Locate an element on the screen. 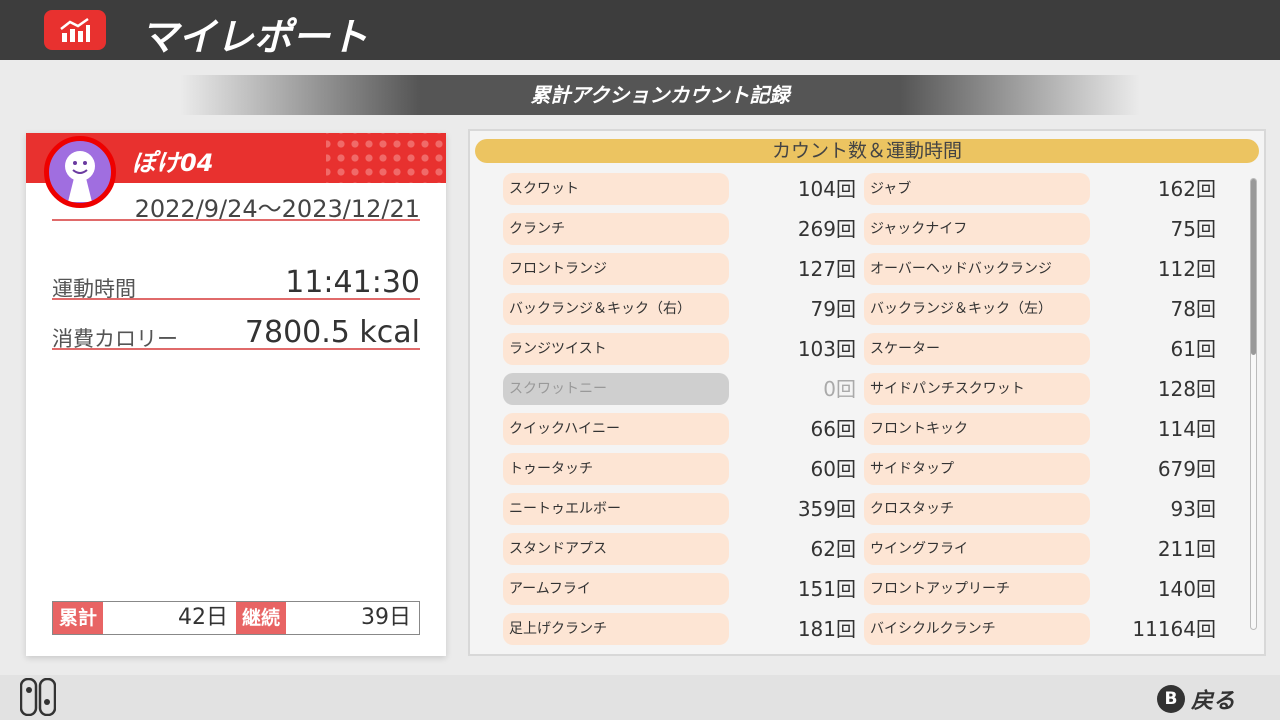  action-name: 足上げクランチ is located at coordinates (616, 629).